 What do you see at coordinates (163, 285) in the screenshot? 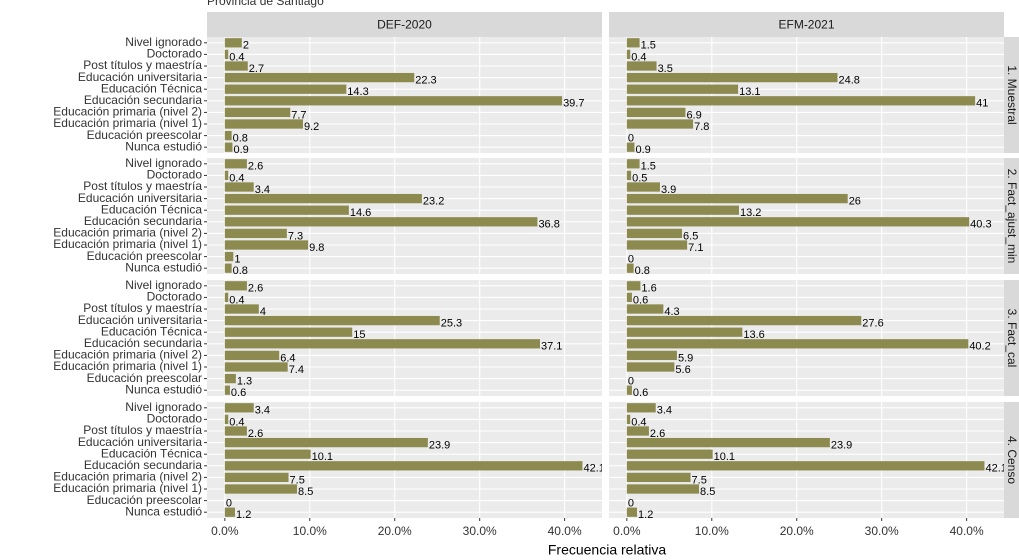
I see `y-tick-label: Nivel ignorado` at bounding box center [163, 285].